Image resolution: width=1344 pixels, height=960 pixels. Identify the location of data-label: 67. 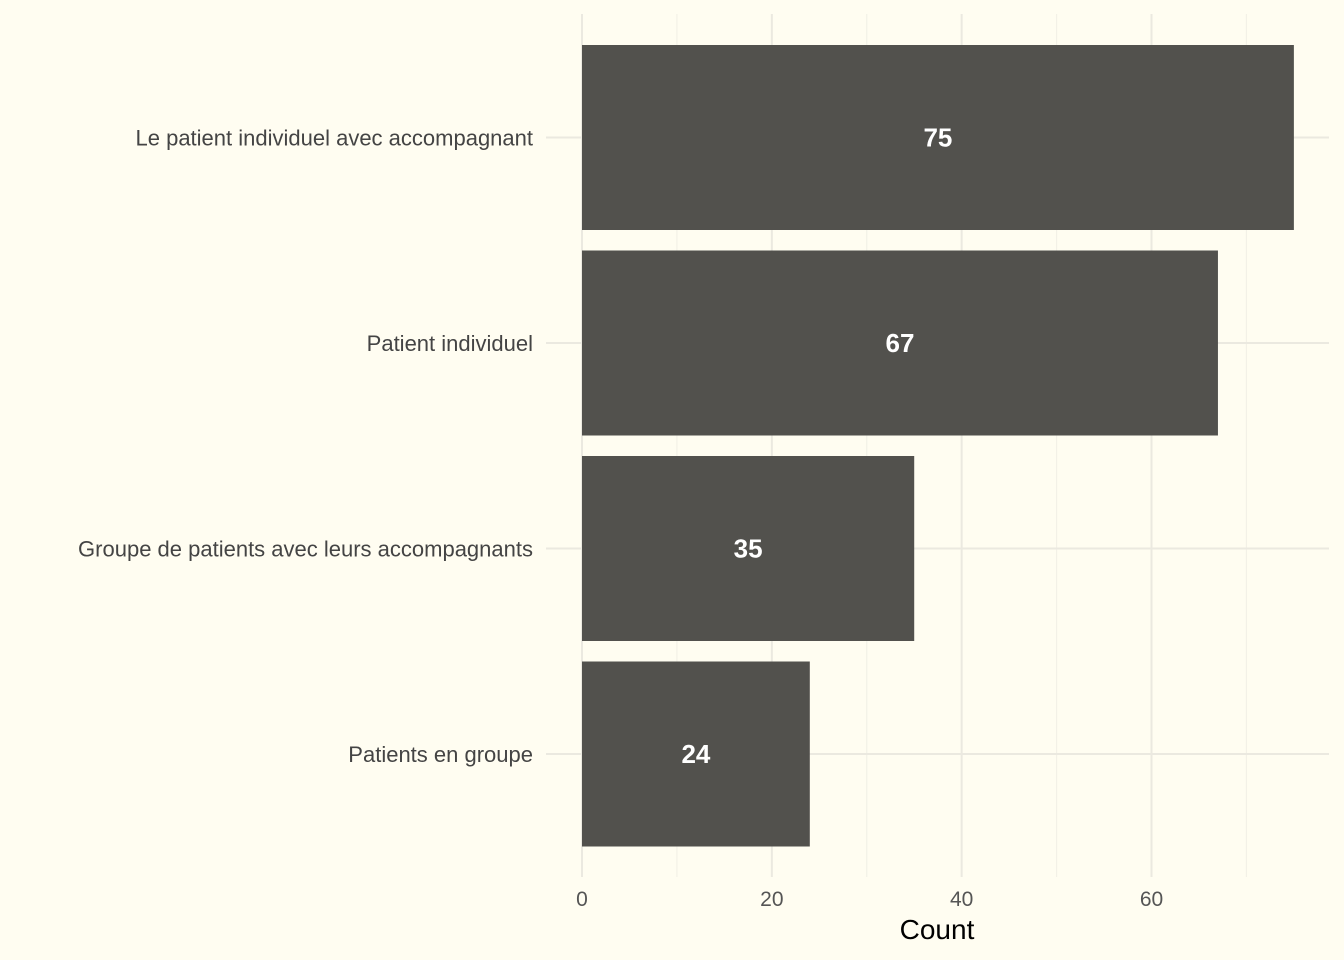
(900, 343).